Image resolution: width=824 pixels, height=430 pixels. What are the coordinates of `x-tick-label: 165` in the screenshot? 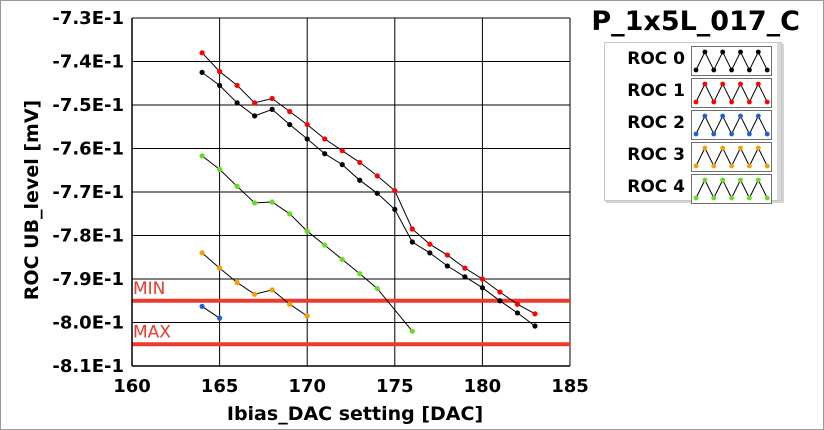 It's located at (220, 386).